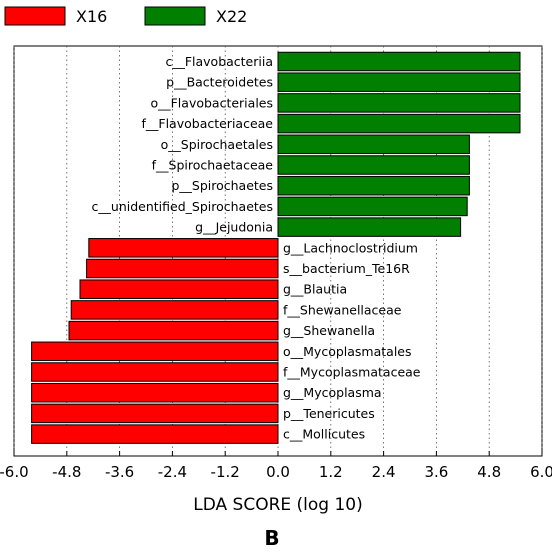 This screenshot has width=552, height=555. Describe the element at coordinates (332, 392) in the screenshot. I see `bar-label: g__Mycoplasma` at that location.